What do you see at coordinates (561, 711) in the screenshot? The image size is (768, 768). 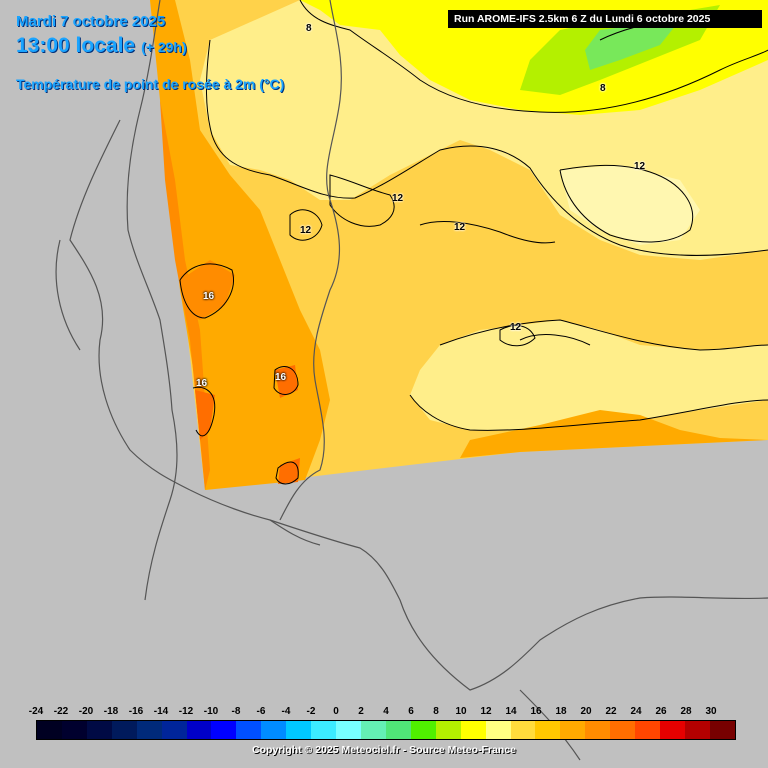 I see `legend-tick-label: 18` at bounding box center [561, 711].